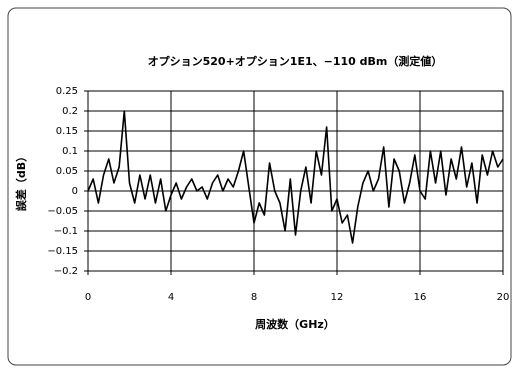 The height and width of the screenshot is (374, 520). Describe the element at coordinates (171, 297) in the screenshot. I see `x-tick-label: 4` at that location.